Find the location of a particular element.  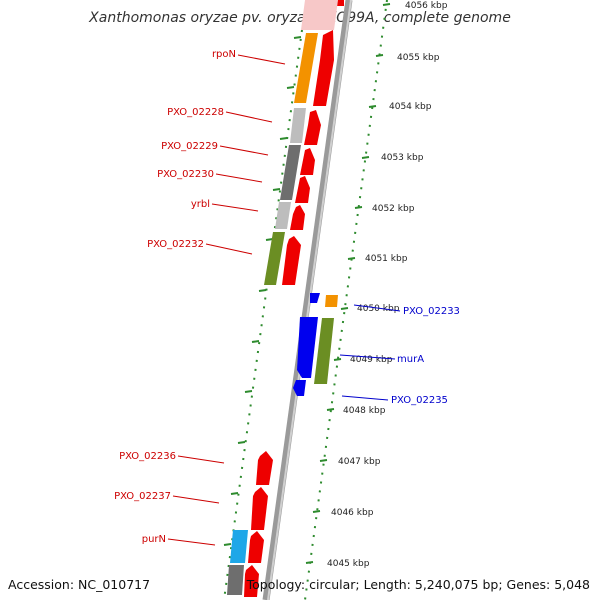

gene-label-pxo-02230: PXO_02230 is located at coordinates (185, 174).